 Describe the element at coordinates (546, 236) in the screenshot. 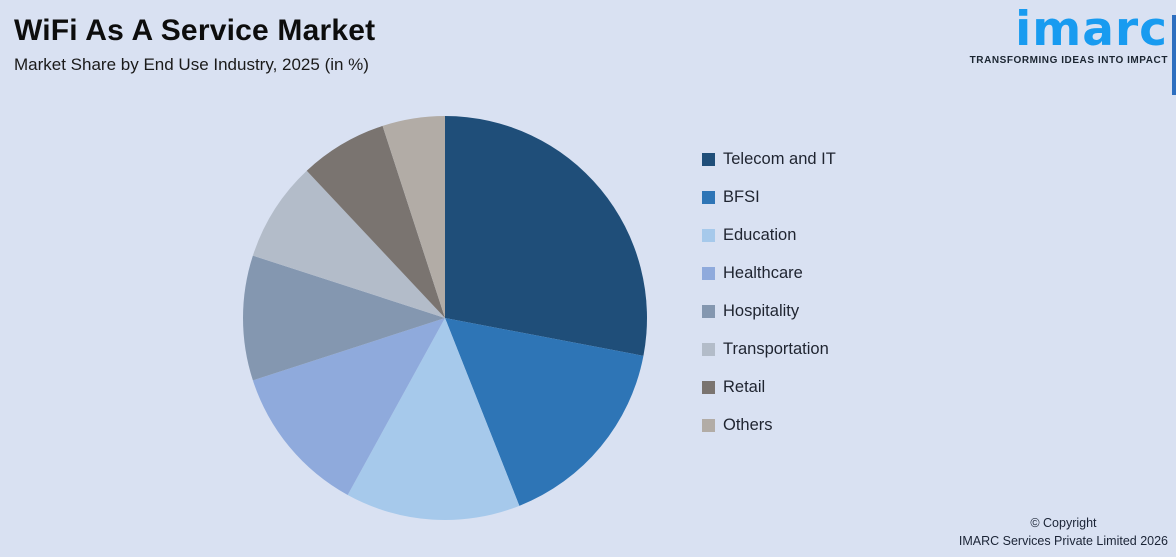

I see `pie-slice-telecom-and-it` at that location.